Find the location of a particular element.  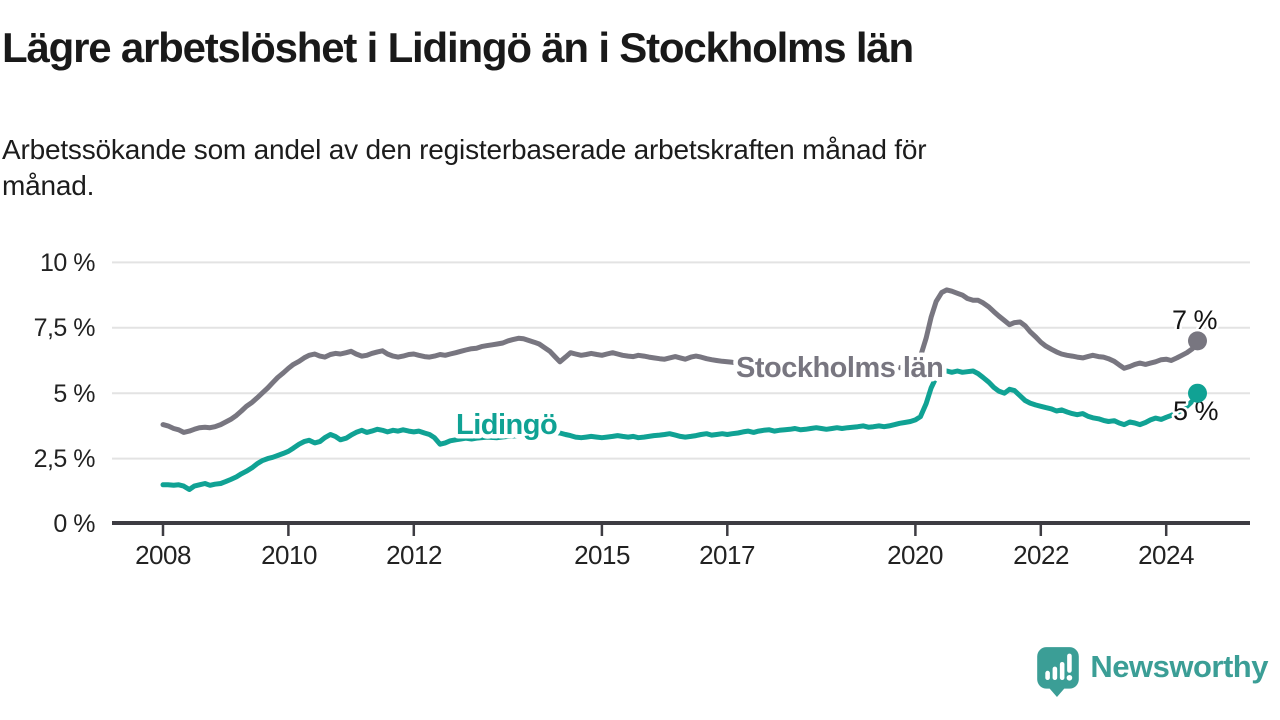

exclamation-dot is located at coordinates (1070, 677).